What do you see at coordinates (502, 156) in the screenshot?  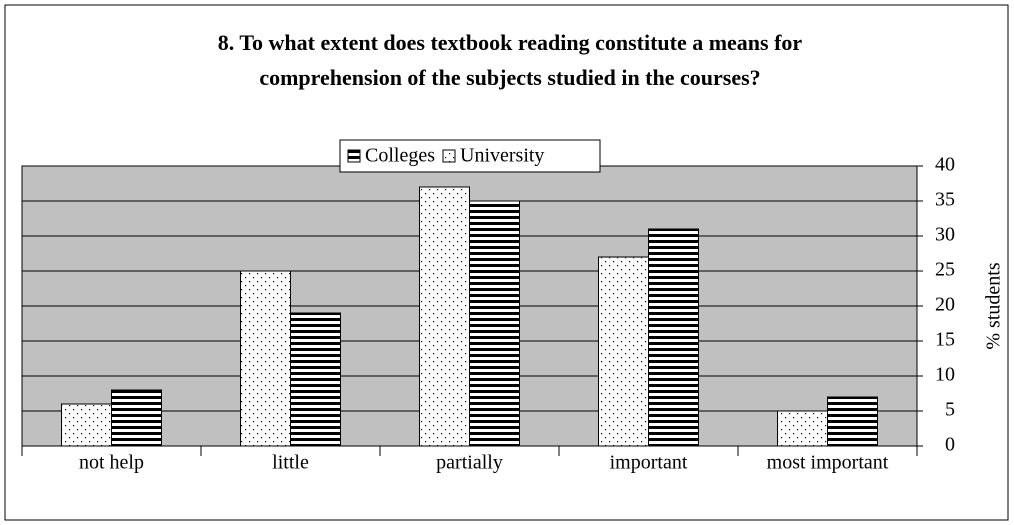 I see `legend-label: University` at bounding box center [502, 156].